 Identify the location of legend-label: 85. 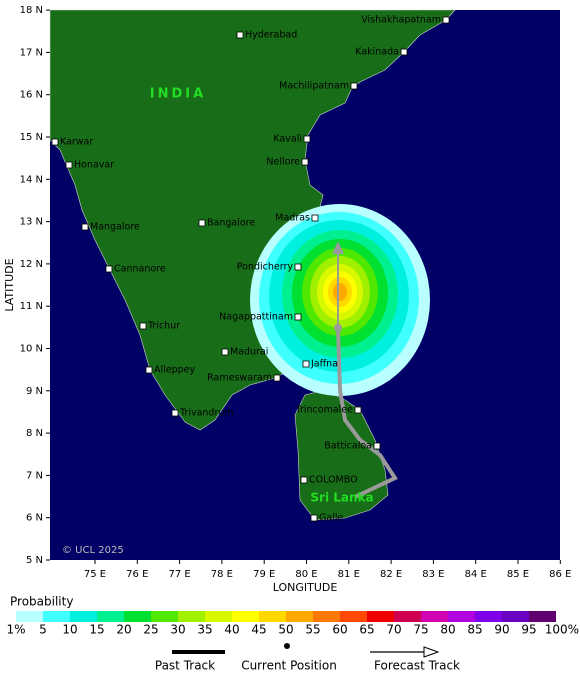
(474, 630).